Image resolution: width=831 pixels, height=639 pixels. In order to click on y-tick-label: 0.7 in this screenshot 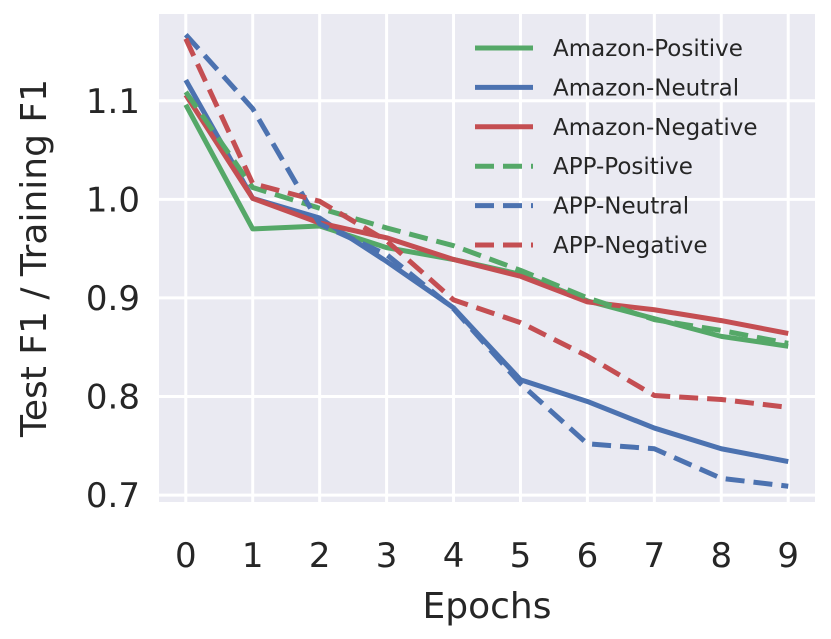, I will do `click(113, 496)`.